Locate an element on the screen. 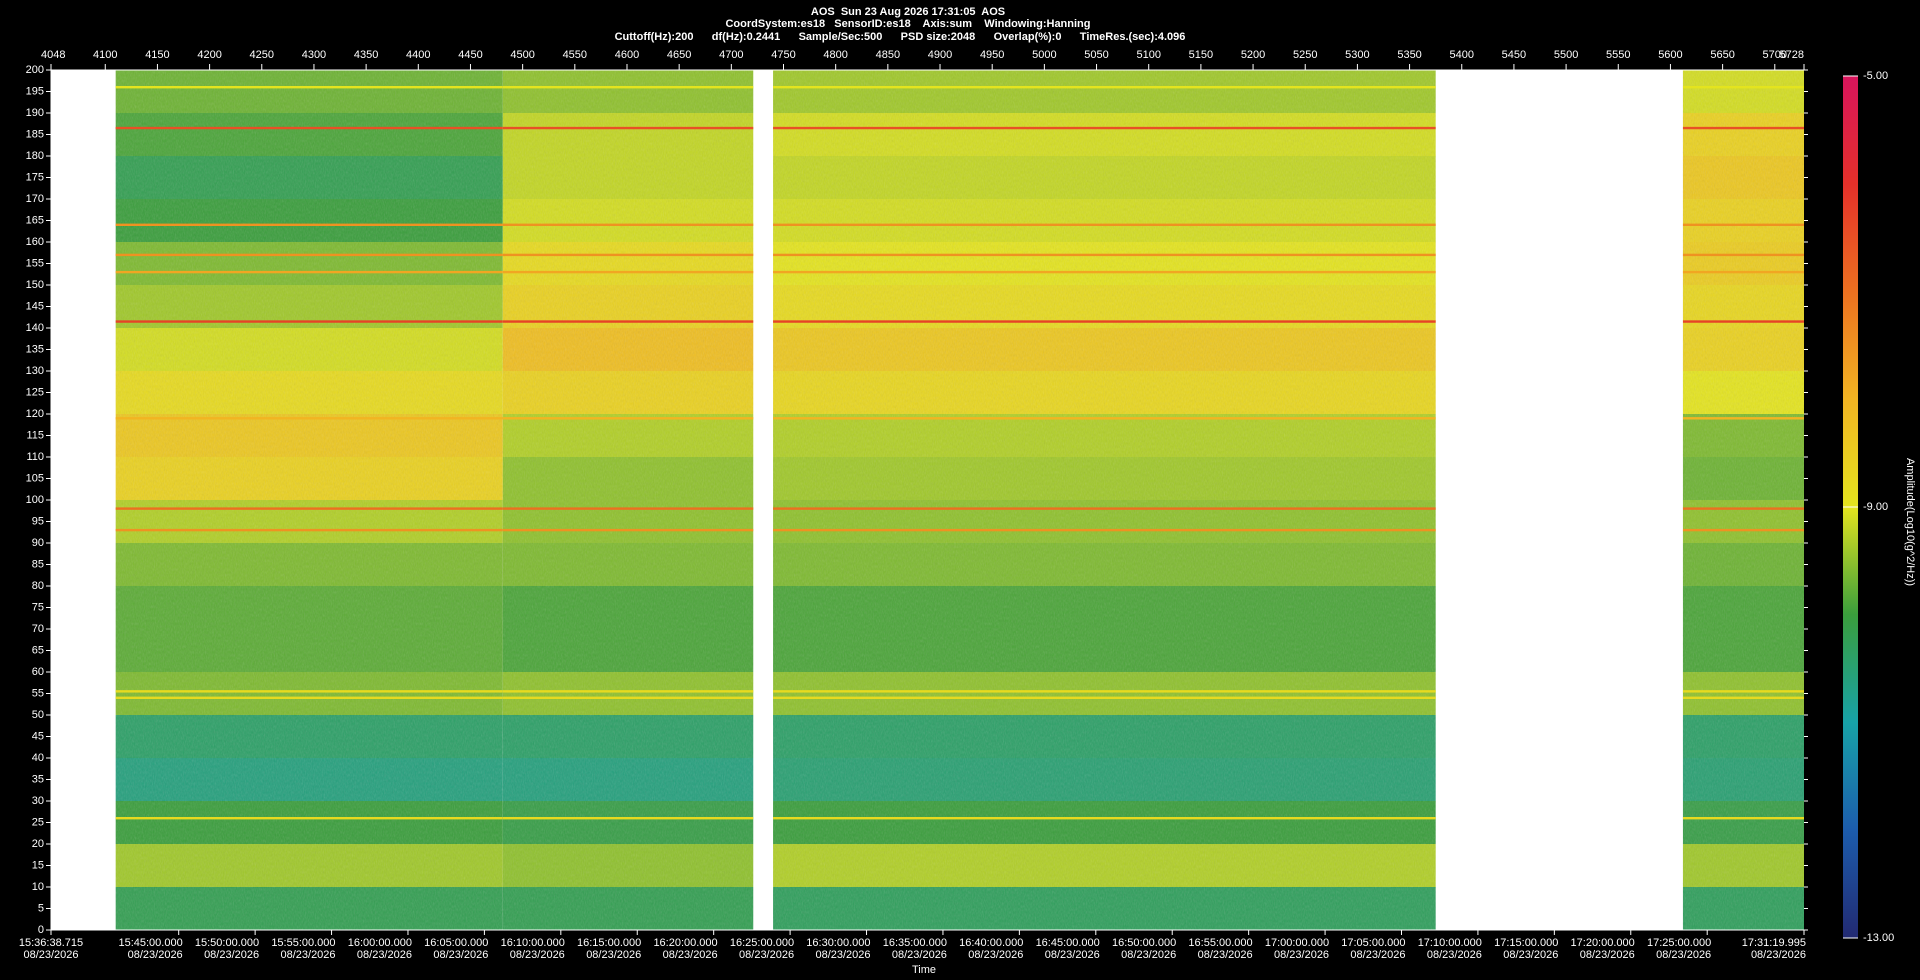 The width and height of the screenshot is (1920, 980). x-tick-label: 16:30:00.000 is located at coordinates (838, 943).